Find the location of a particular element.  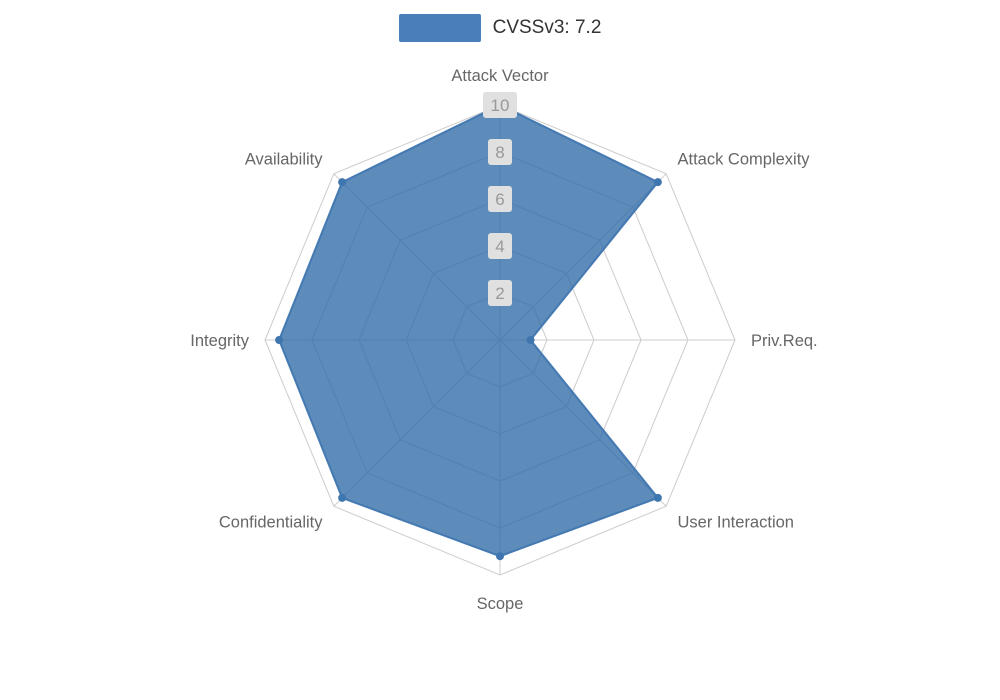

tick-label: 6 is located at coordinates (499, 199).